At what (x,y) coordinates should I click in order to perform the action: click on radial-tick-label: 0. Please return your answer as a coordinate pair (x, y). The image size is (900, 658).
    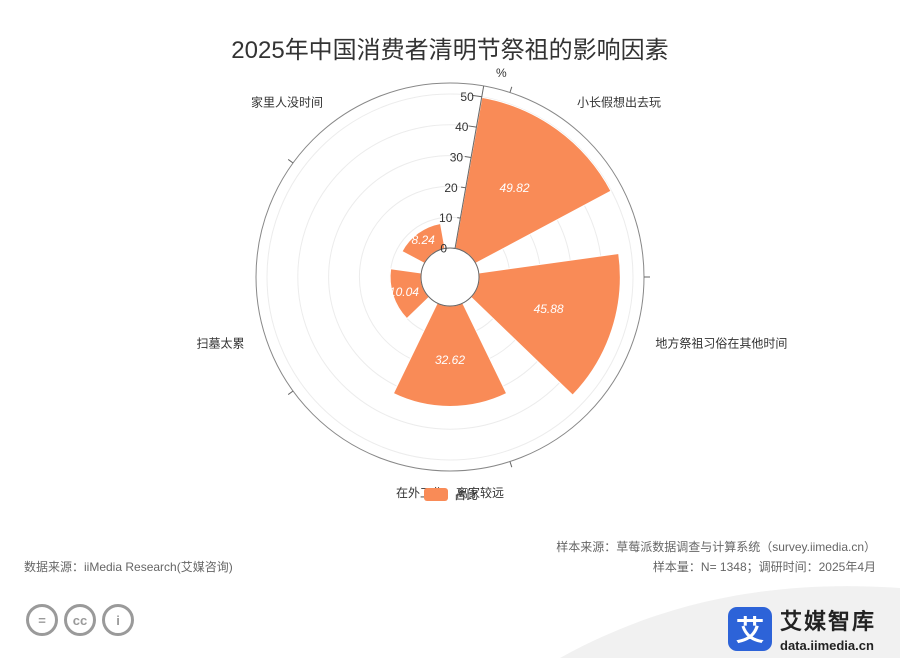
    Looking at the image, I should click on (443, 248).